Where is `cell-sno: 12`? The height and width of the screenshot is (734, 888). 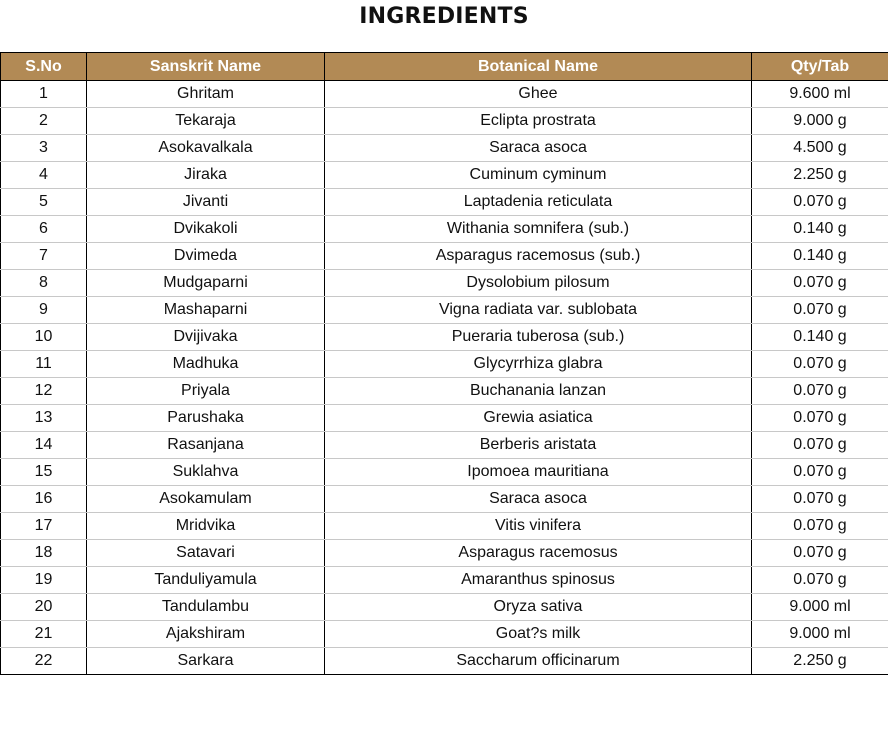
cell-sno: 12 is located at coordinates (43, 391).